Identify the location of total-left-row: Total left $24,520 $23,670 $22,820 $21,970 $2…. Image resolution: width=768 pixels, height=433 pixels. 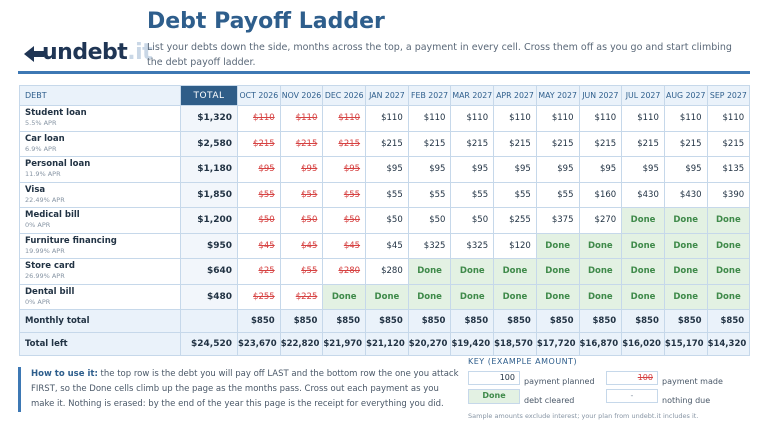
(385, 344).